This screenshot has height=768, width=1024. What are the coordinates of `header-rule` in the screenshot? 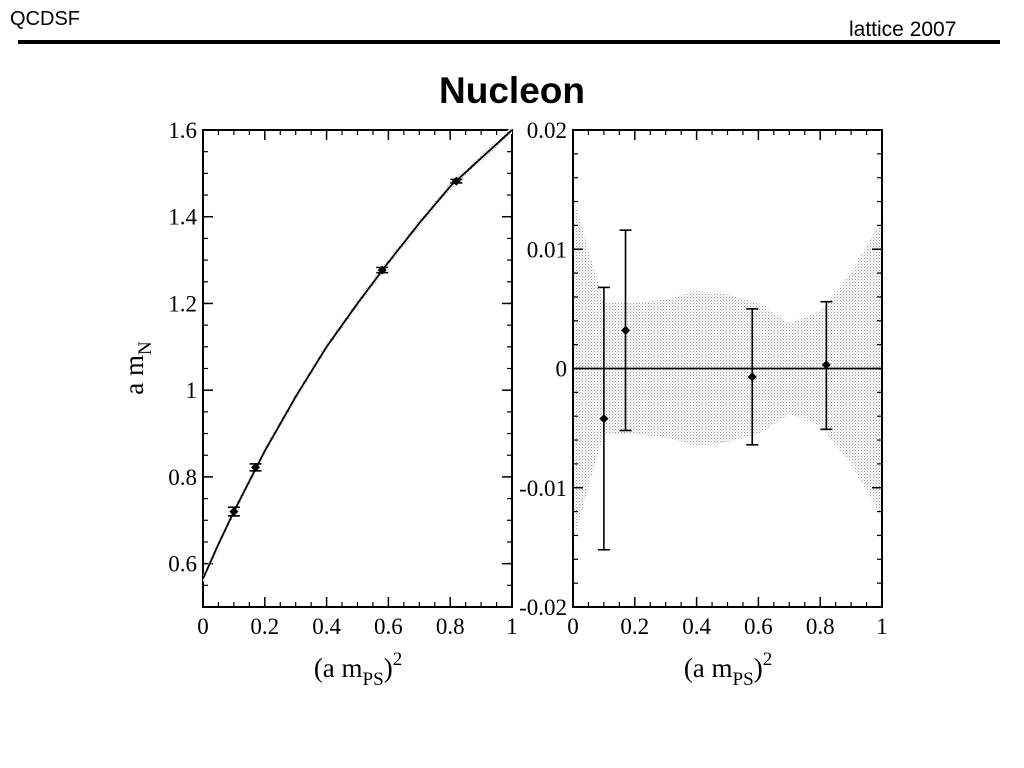 It's located at (509, 42).